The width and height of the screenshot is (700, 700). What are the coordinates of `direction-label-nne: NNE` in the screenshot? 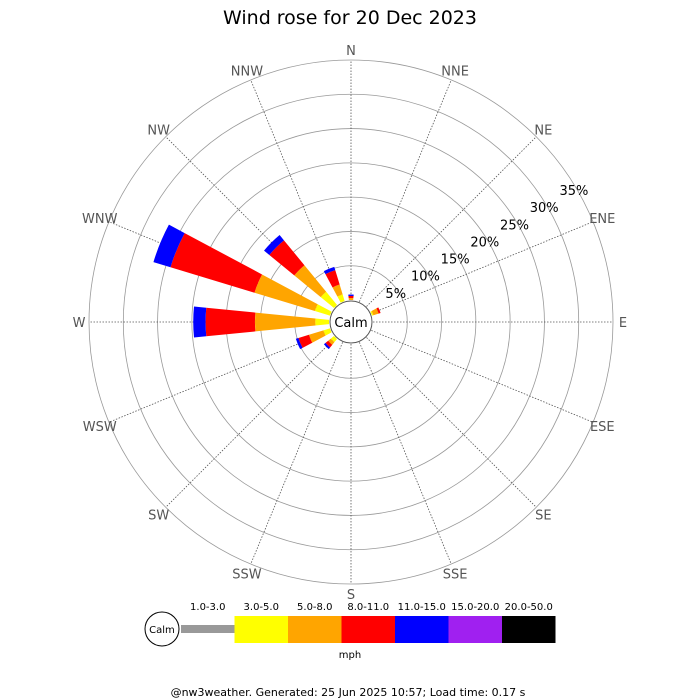 It's located at (455, 72).